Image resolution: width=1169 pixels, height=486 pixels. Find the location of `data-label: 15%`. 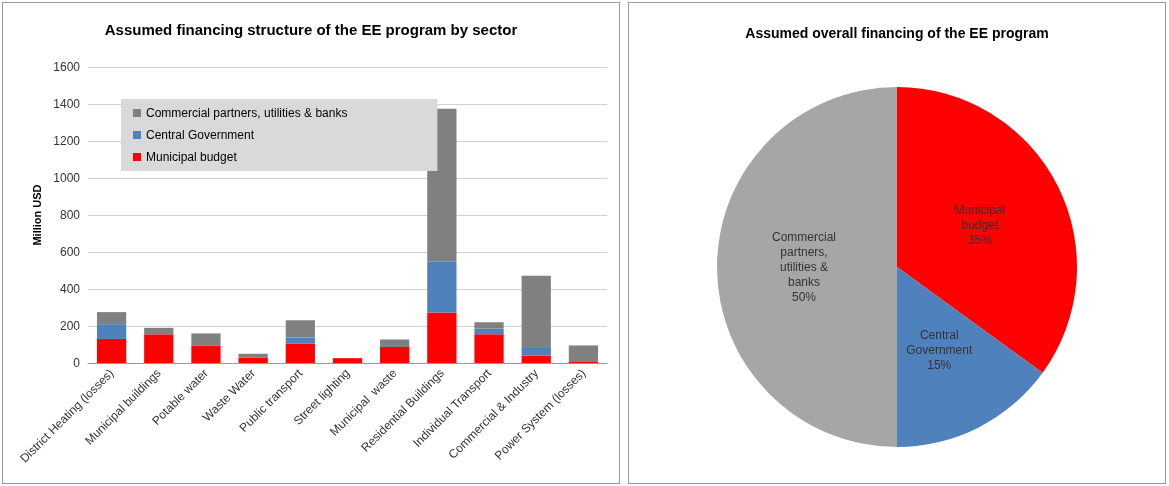

data-label: 15% is located at coordinates (939, 364).